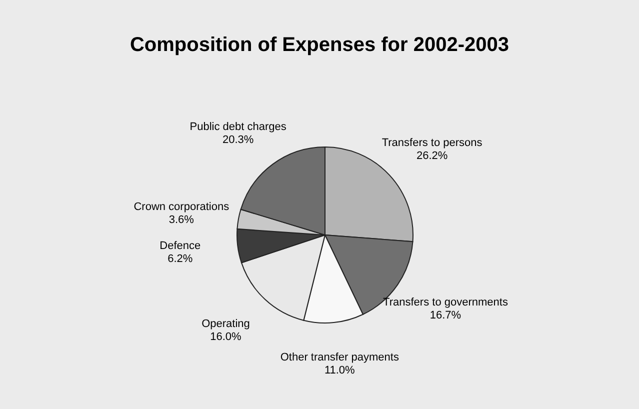 The height and width of the screenshot is (409, 639). What do you see at coordinates (180, 259) in the screenshot?
I see `data-label: 6.2%` at bounding box center [180, 259].